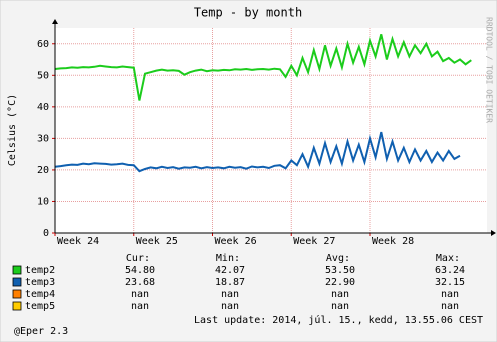 This screenshot has height=342, width=497. Describe the element at coordinates (448, 258) in the screenshot. I see `stat-header: Max:` at that location.